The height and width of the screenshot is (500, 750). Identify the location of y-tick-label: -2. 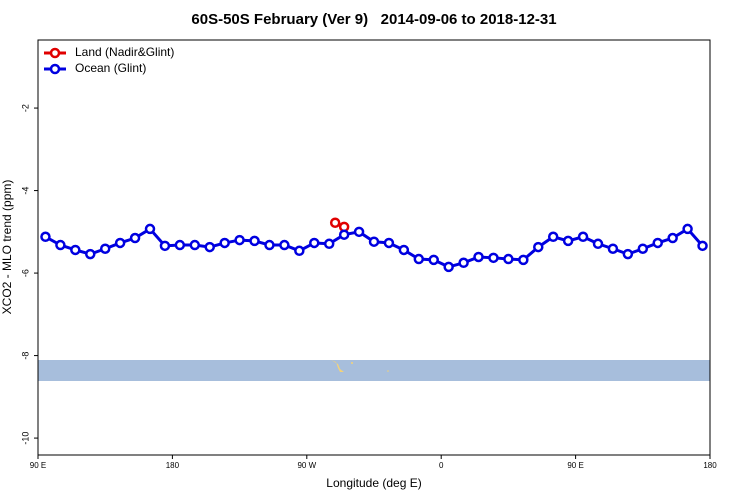
(25, 108).